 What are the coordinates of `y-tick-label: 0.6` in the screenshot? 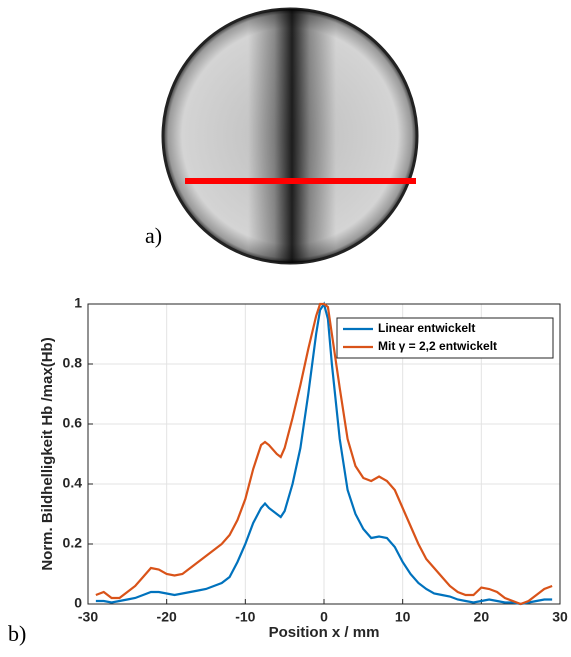 It's located at (73, 423).